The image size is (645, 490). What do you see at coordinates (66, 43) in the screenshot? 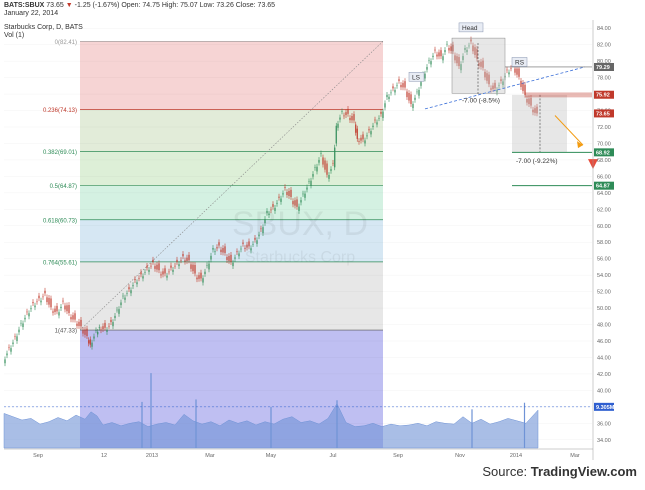
I see `fib-label: 0(82.41)` at bounding box center [66, 43].